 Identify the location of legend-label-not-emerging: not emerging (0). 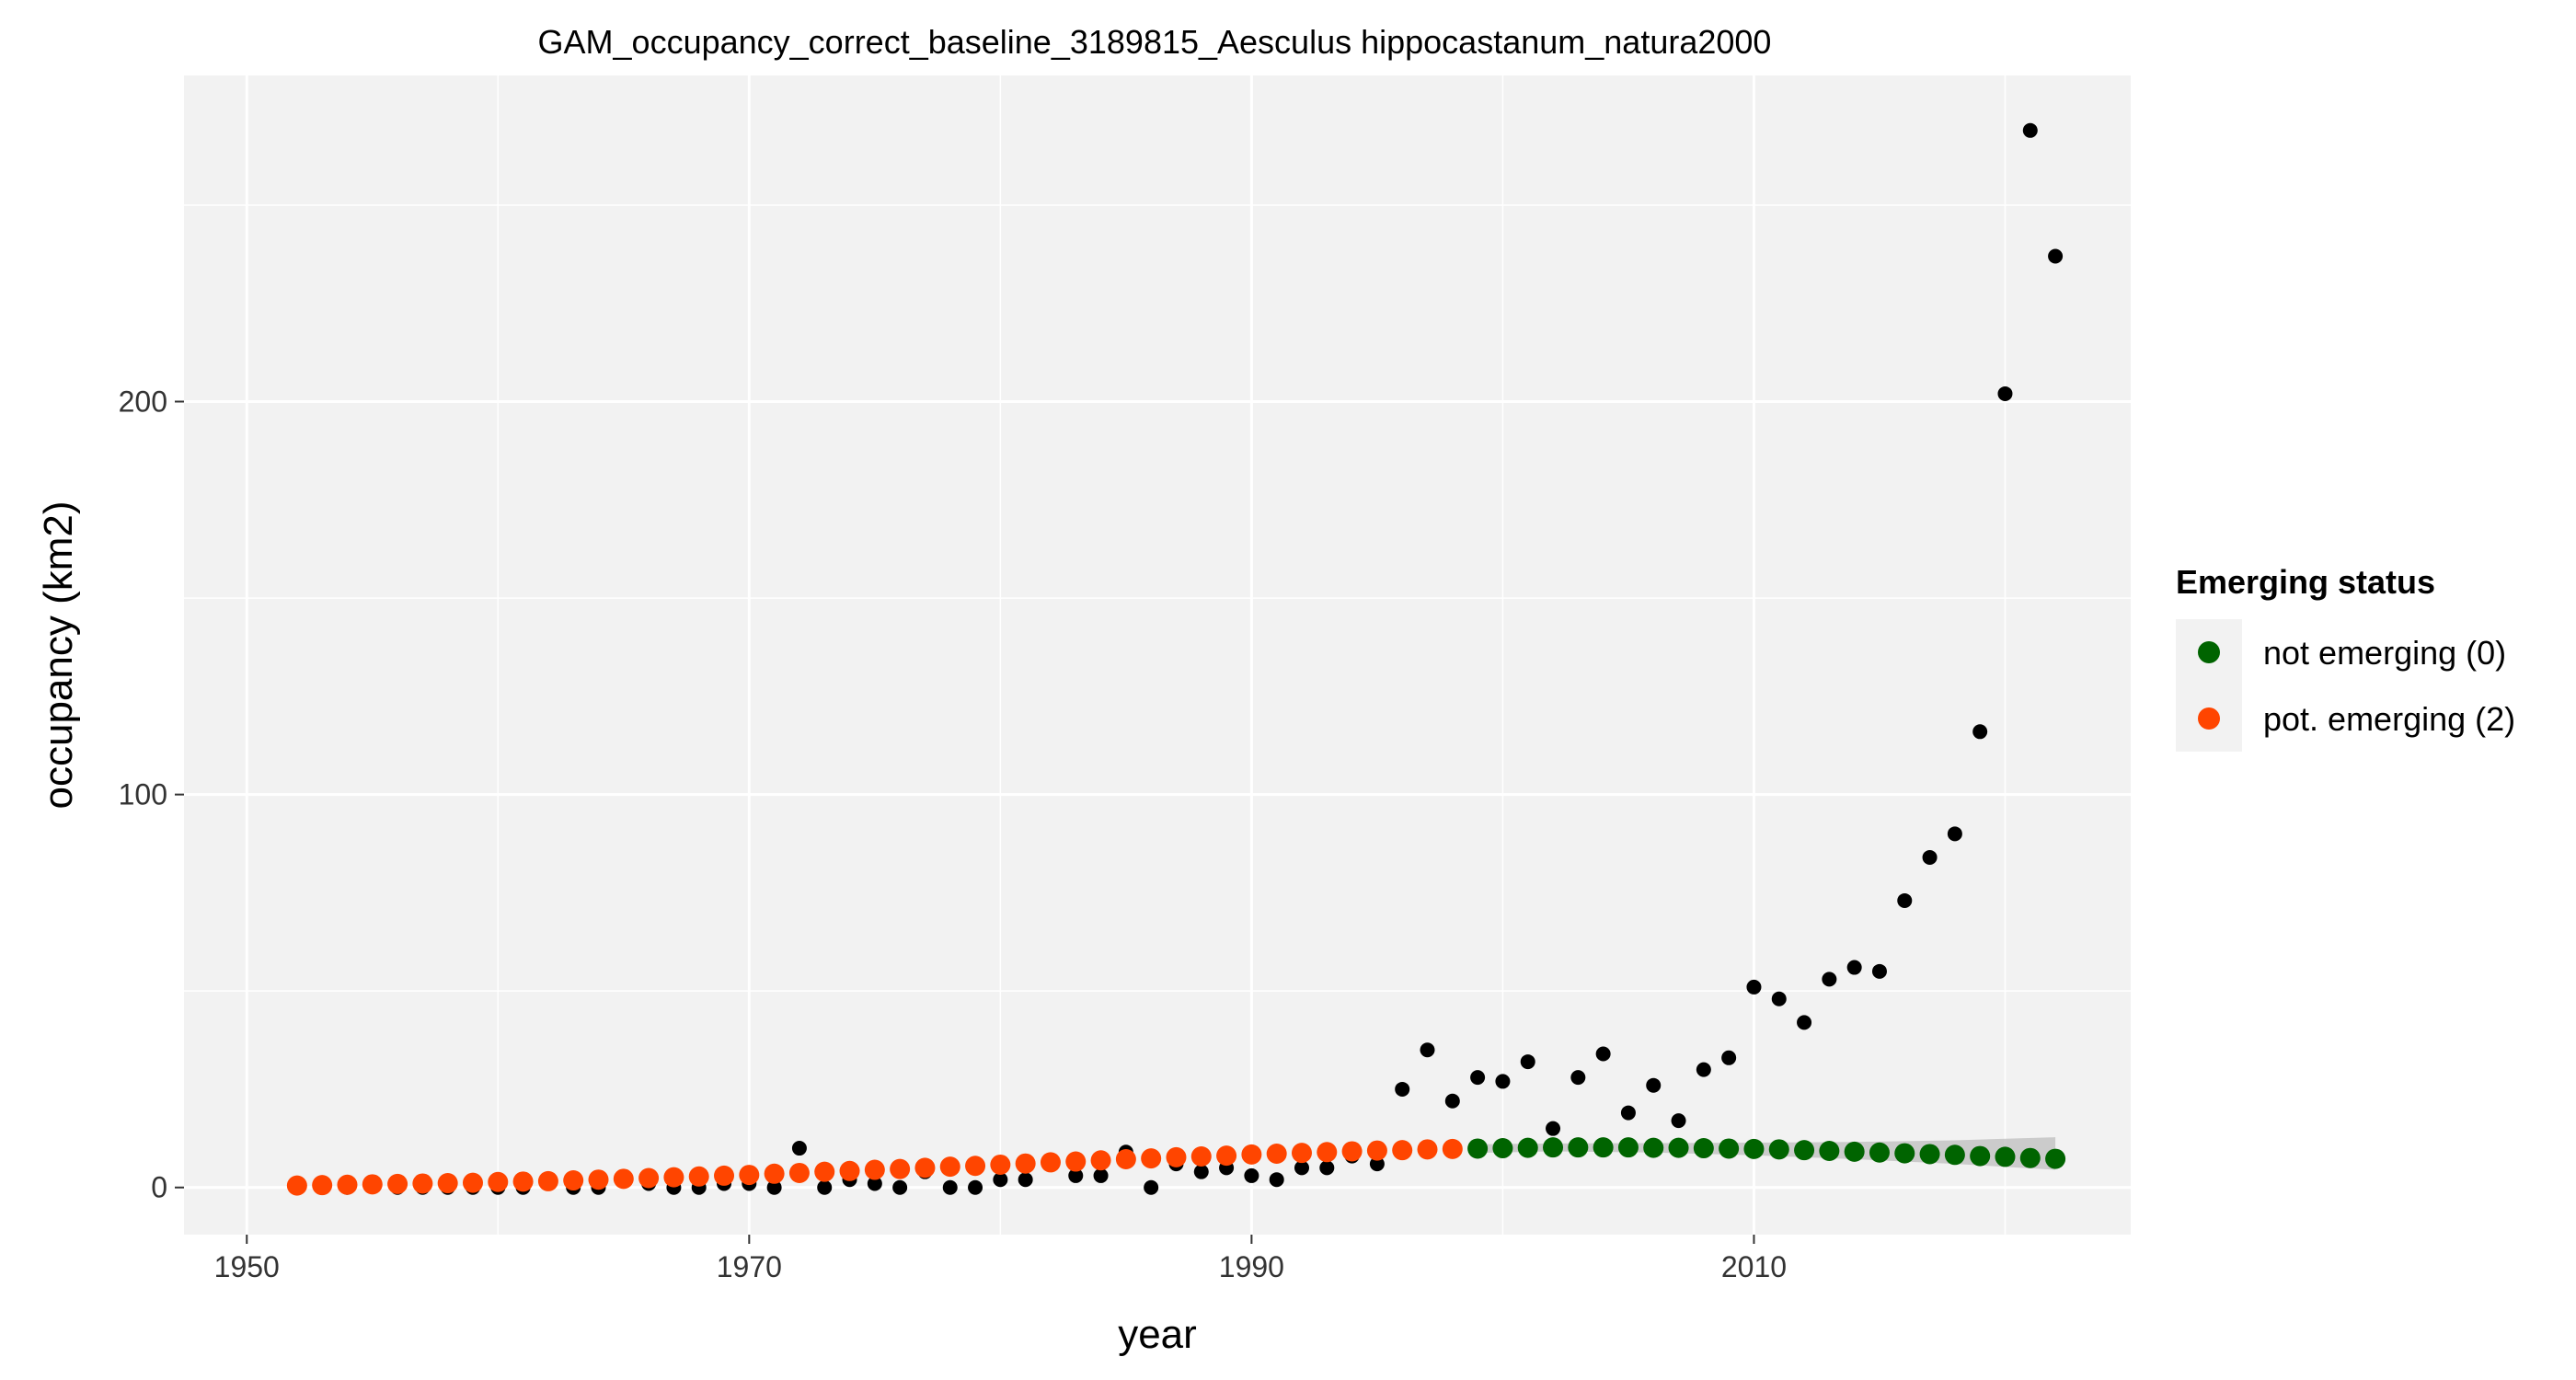
(2384, 653).